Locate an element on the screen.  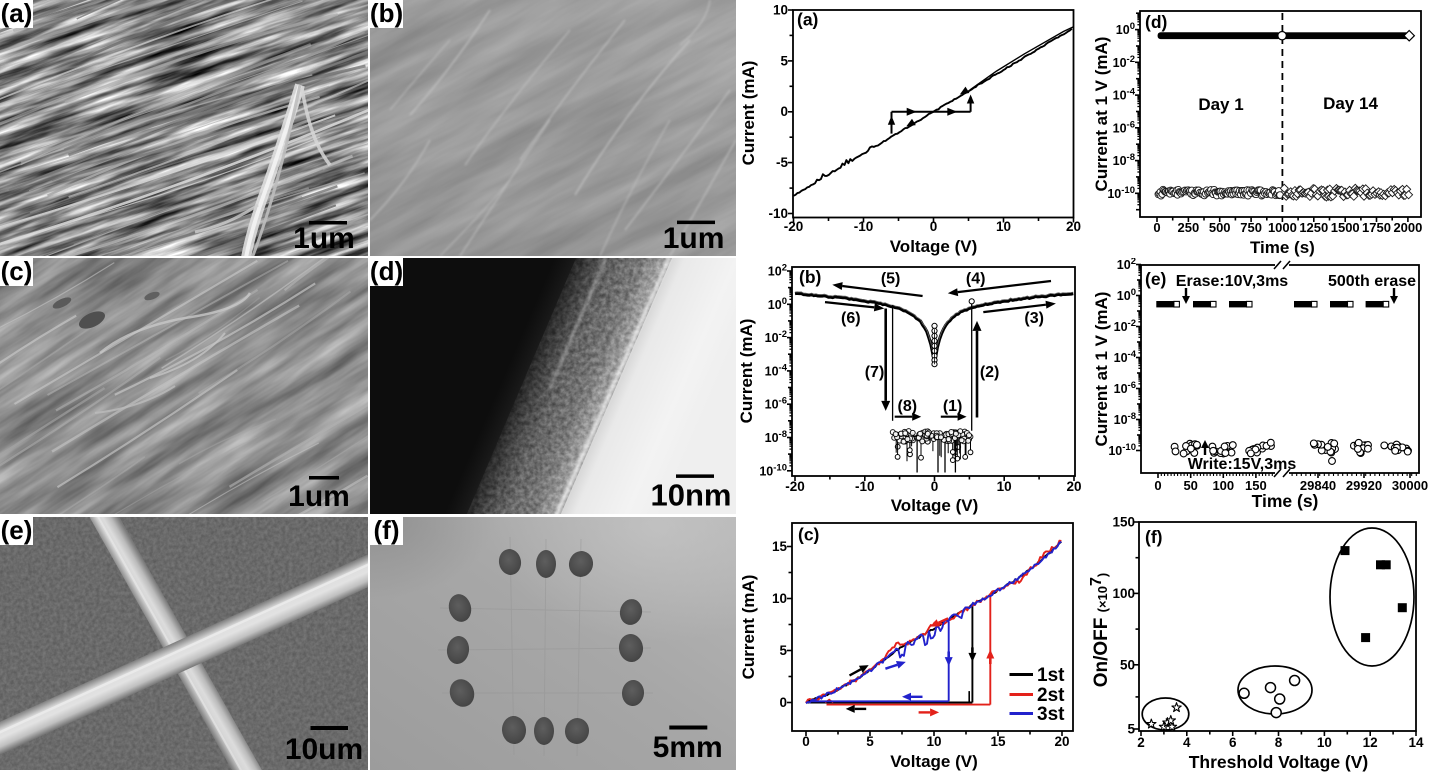
svg-text: 6 is located at coordinates (1233, 742).